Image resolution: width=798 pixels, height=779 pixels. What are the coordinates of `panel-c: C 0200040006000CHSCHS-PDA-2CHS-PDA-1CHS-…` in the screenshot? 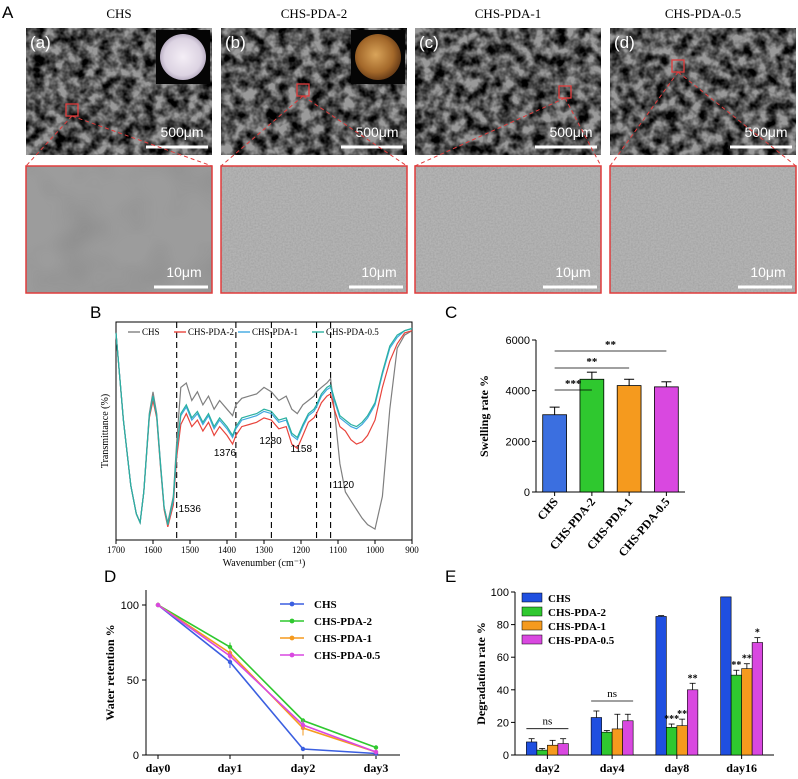 It's located at (565, 431).